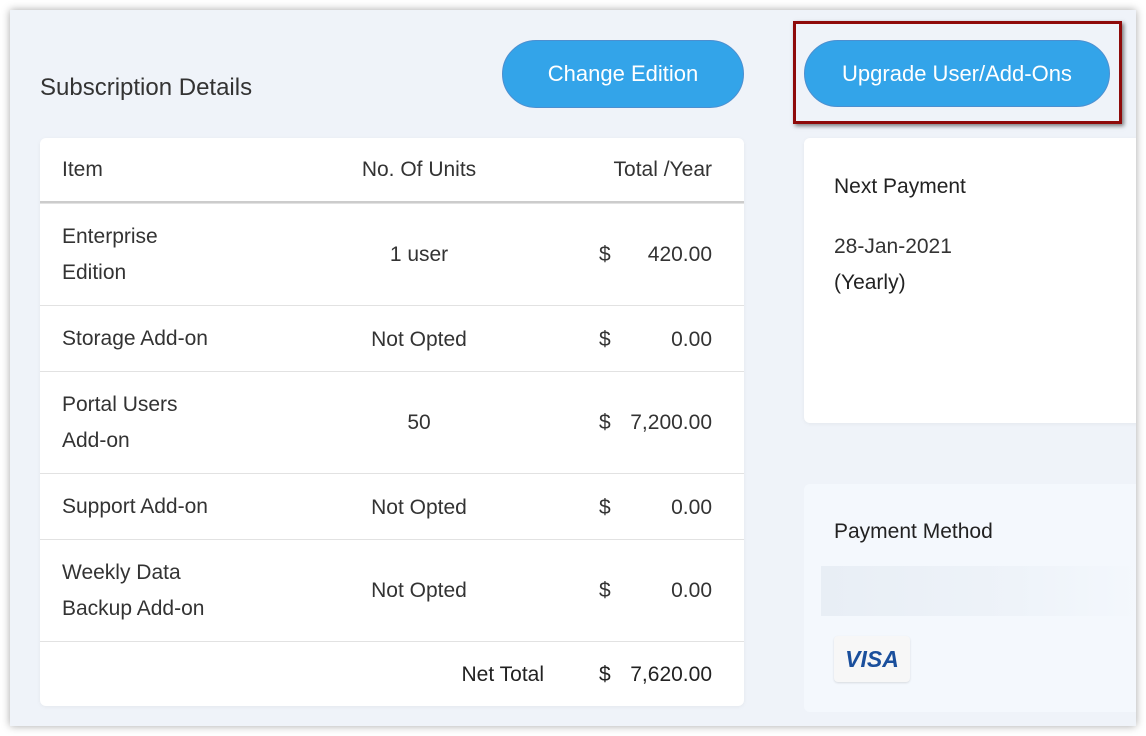 This screenshot has height=736, width=1146. I want to click on payment-method-card: Payment Method VISA, so click(970, 598).